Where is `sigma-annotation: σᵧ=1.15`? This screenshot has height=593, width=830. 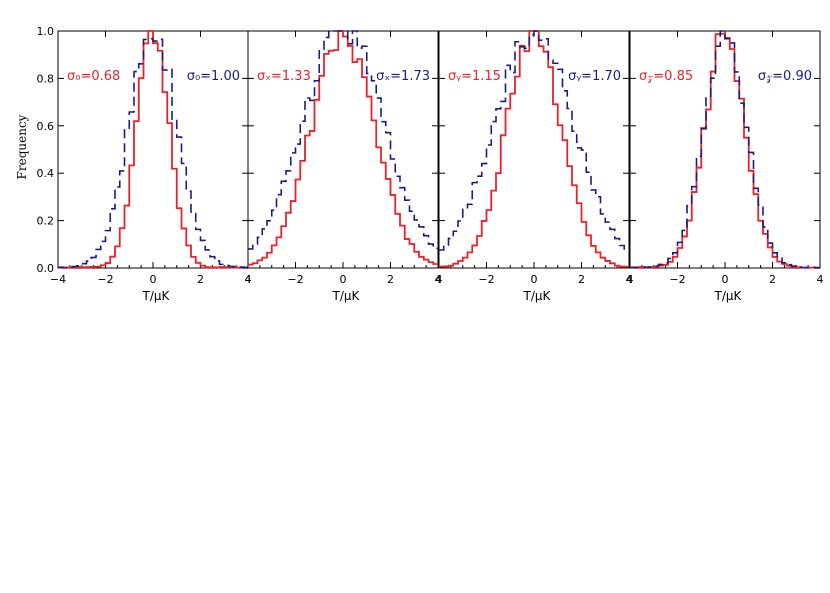 sigma-annotation: σᵧ=1.15 is located at coordinates (474, 76).